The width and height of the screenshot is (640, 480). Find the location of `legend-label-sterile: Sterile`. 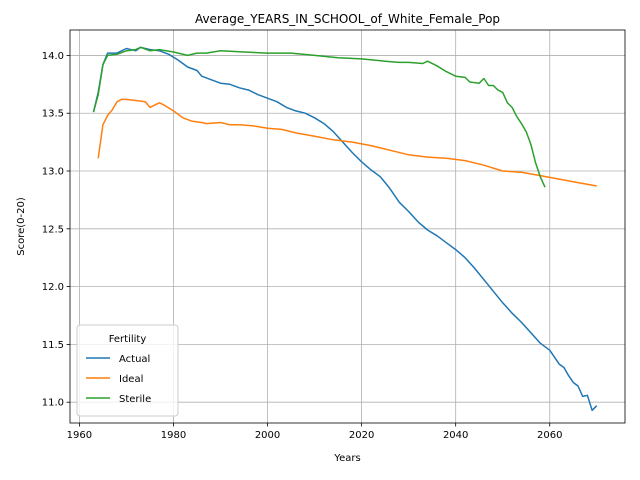

legend-label-sterile: Sterile is located at coordinates (135, 399).